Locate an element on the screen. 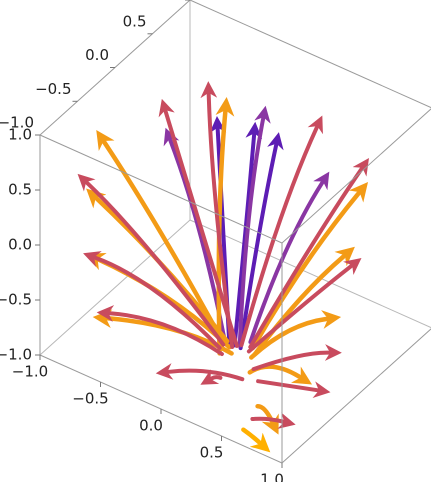  y-tick-label-2: 0.0 is located at coordinates (97, 55).